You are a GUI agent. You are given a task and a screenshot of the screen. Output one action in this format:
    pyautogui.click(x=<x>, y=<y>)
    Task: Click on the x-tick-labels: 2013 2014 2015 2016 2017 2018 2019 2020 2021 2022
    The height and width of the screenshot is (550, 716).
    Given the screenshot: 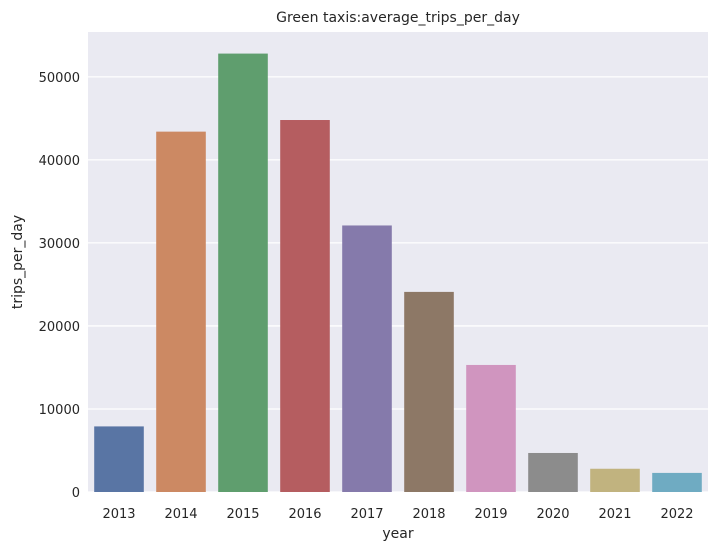 What is the action you would take?
    pyautogui.click(x=397, y=514)
    